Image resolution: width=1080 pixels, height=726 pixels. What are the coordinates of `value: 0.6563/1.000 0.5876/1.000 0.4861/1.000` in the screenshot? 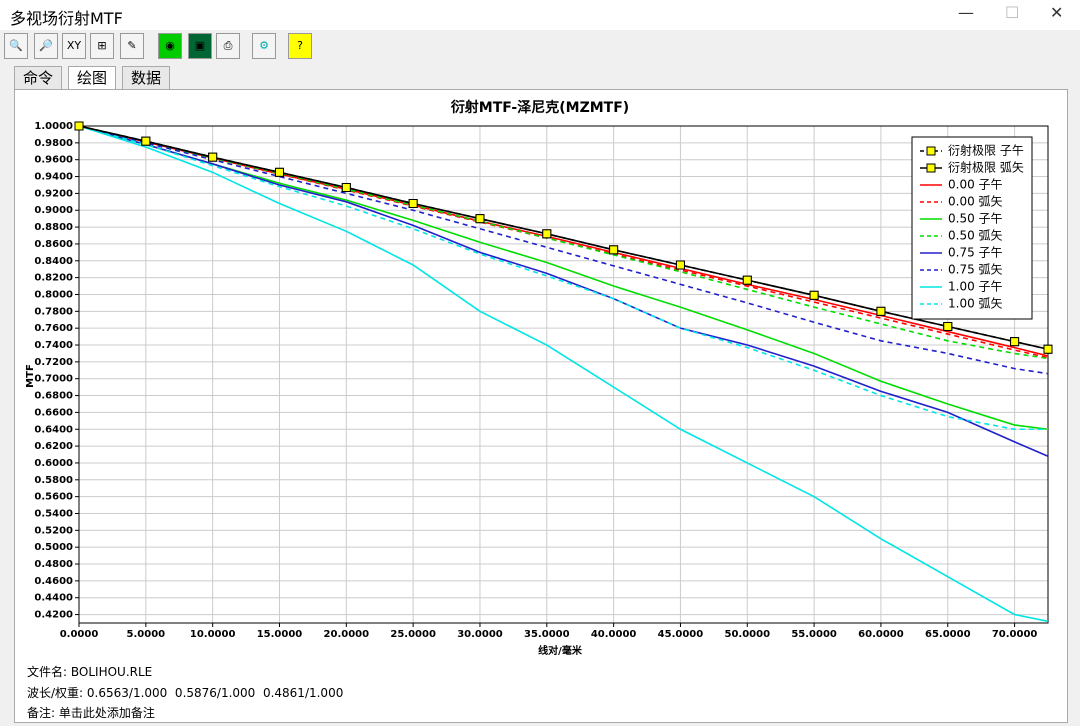 It's located at (215, 693).